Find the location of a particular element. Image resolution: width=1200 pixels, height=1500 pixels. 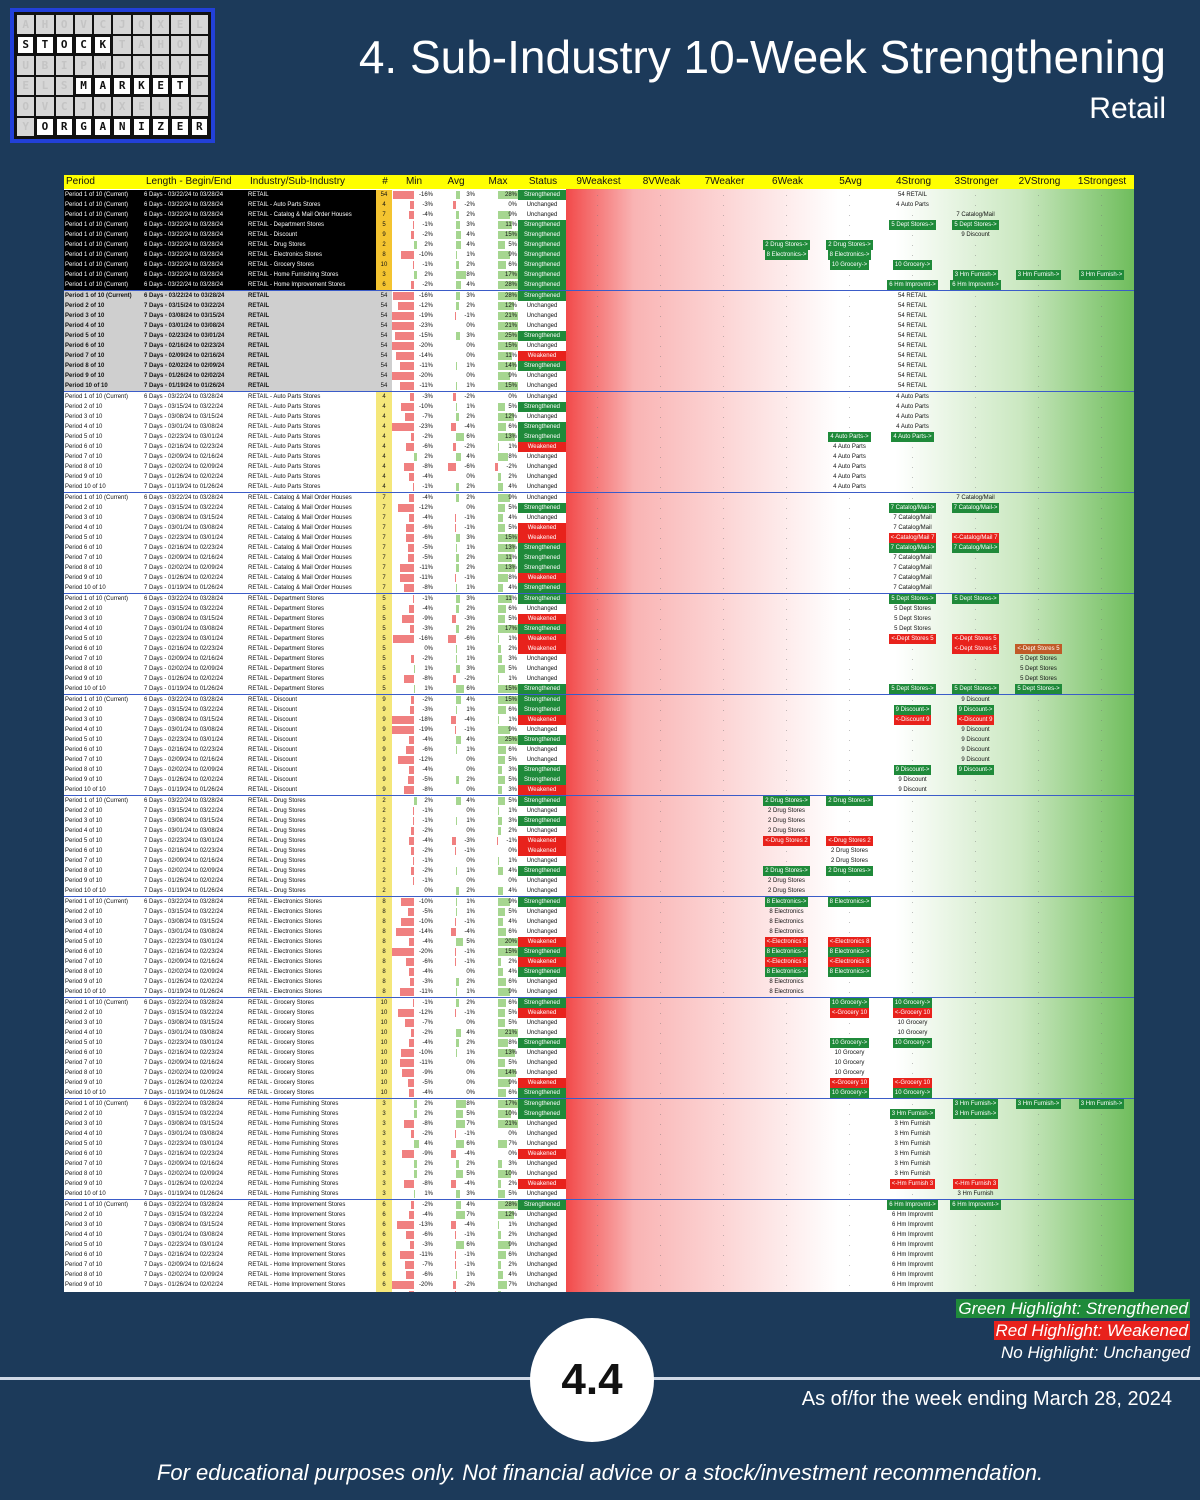

max-cell: 15% is located at coordinates (497, 538).